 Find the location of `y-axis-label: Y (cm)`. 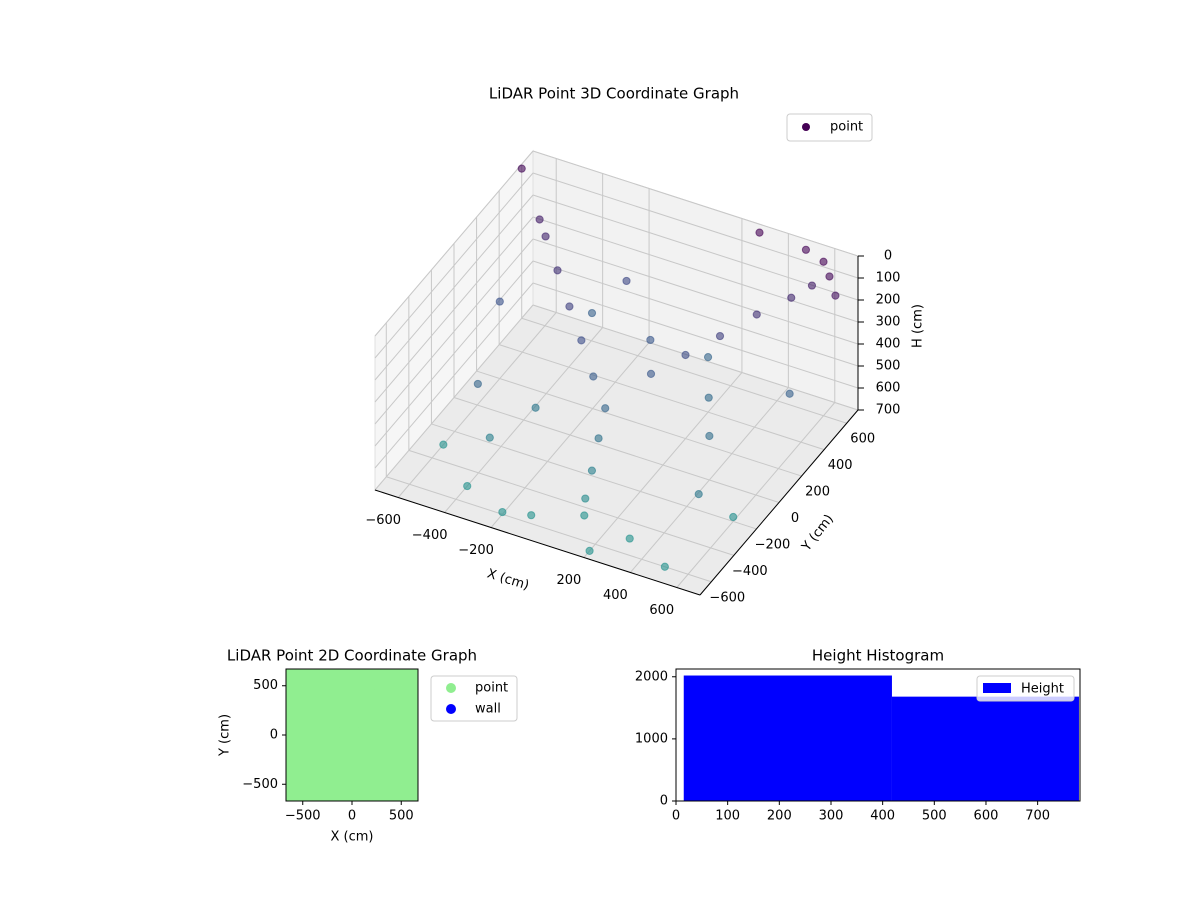

y-axis-label: Y (cm) is located at coordinates (818, 533).